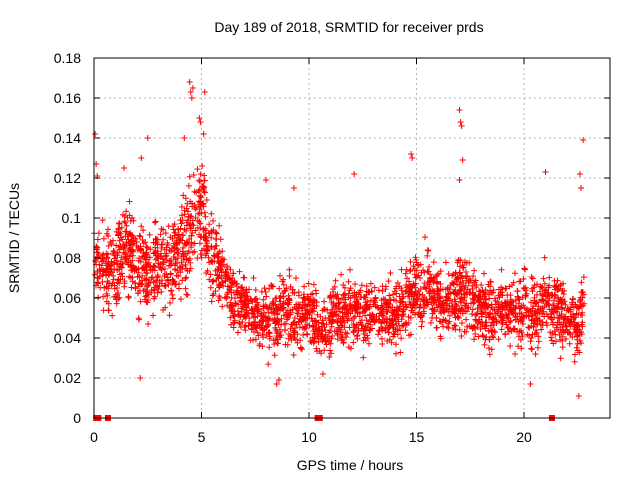 The width and height of the screenshot is (640, 480). I want to click on y-axis-title: SRMTID / TECUs, so click(14, 238).